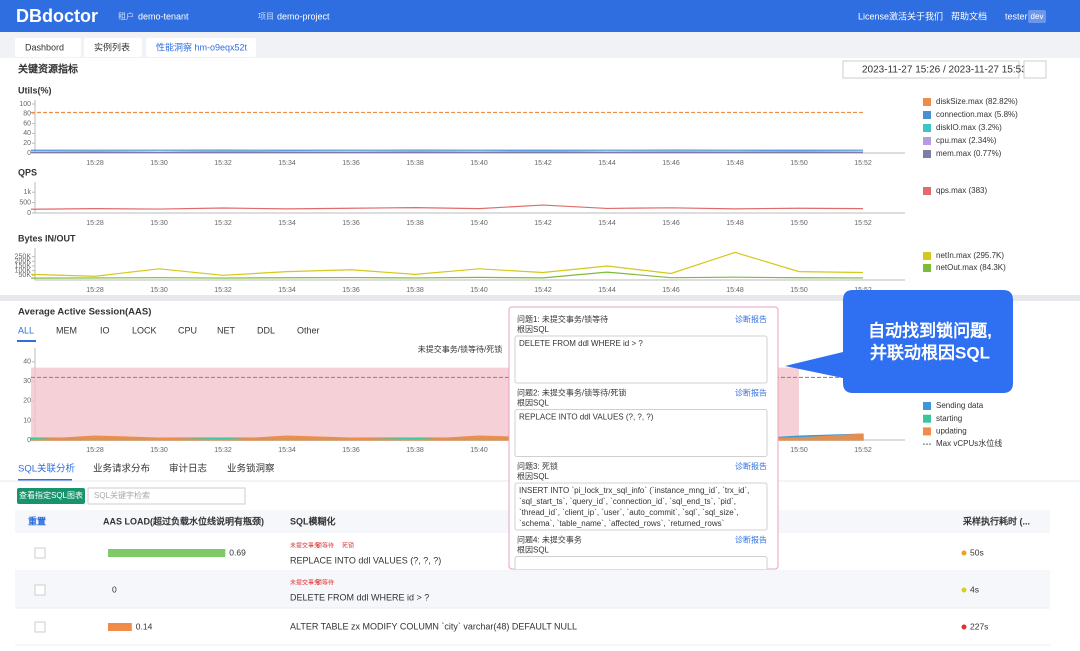  What do you see at coordinates (166, 496) in the screenshot?
I see `search-box` at bounding box center [166, 496].